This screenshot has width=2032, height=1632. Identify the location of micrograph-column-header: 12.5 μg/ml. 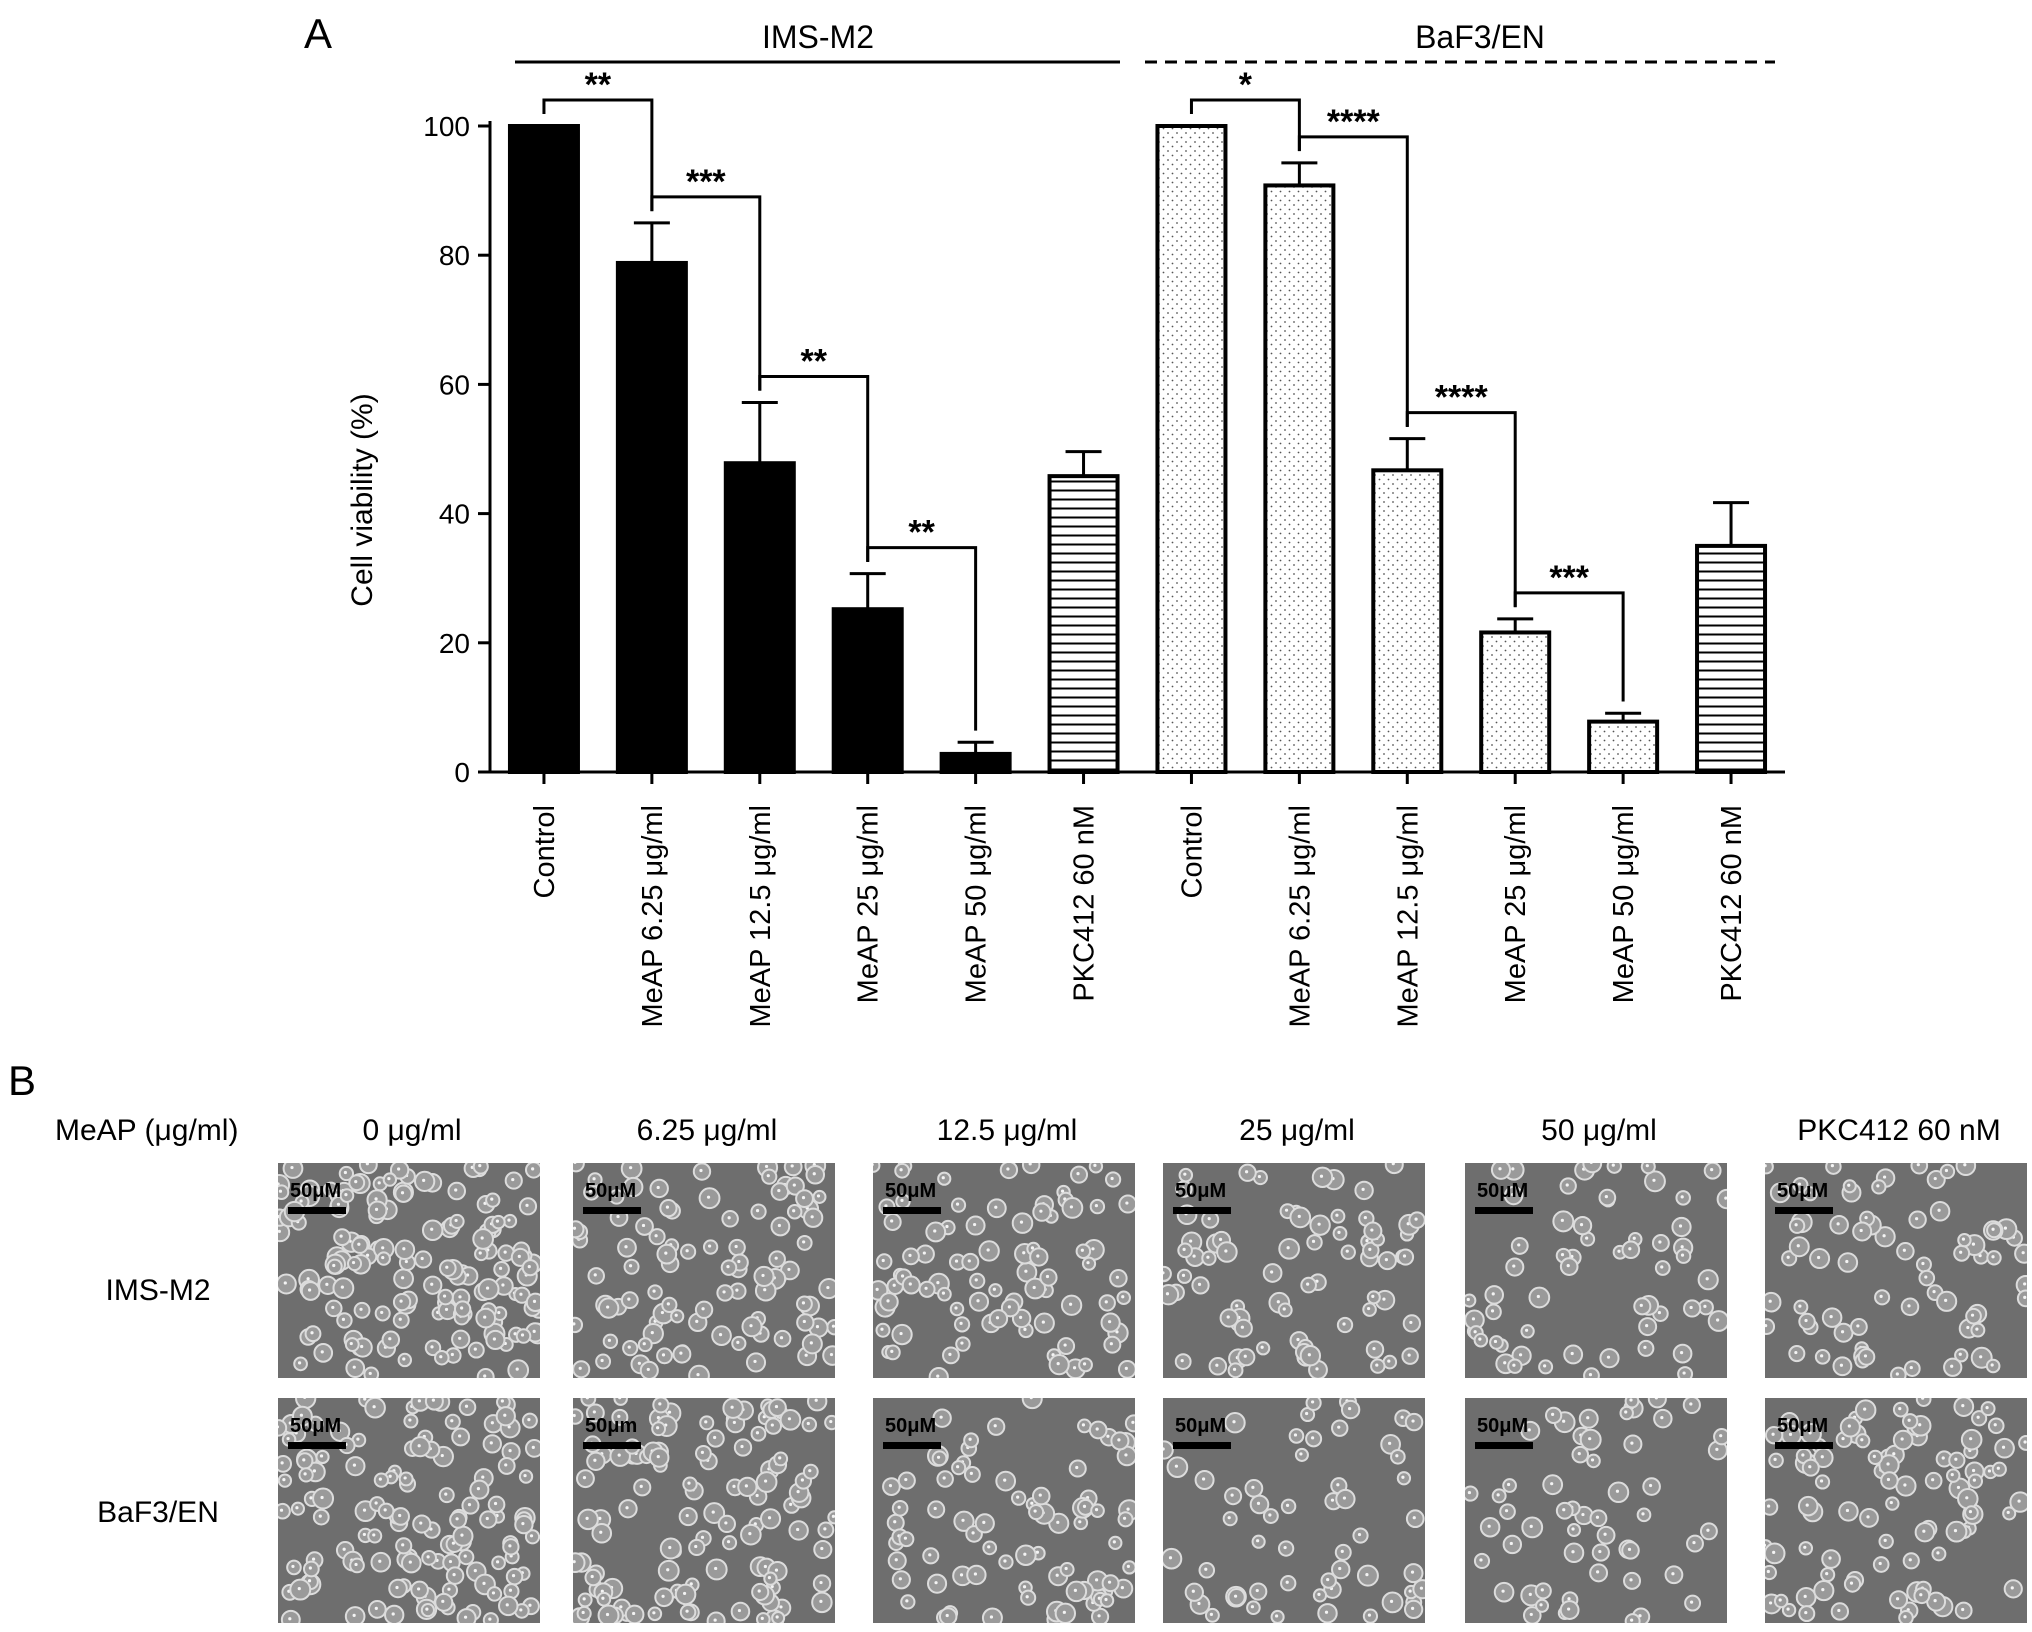
(1007, 1130).